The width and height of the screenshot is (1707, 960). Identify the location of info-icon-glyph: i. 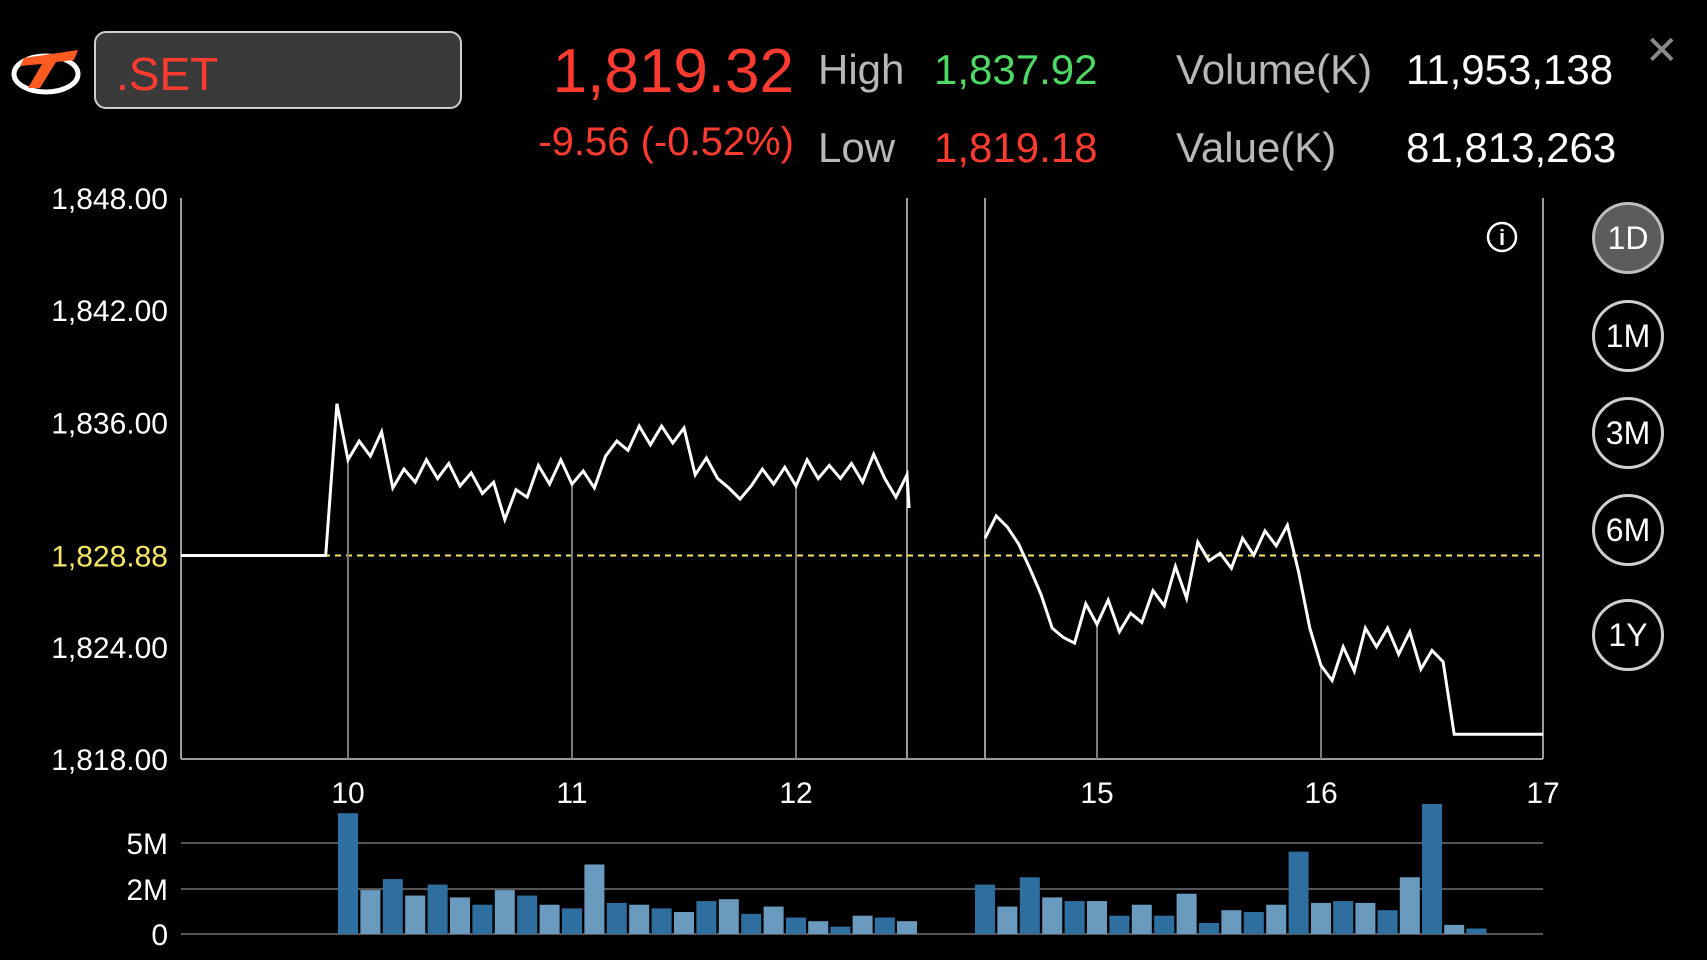
(1502, 237).